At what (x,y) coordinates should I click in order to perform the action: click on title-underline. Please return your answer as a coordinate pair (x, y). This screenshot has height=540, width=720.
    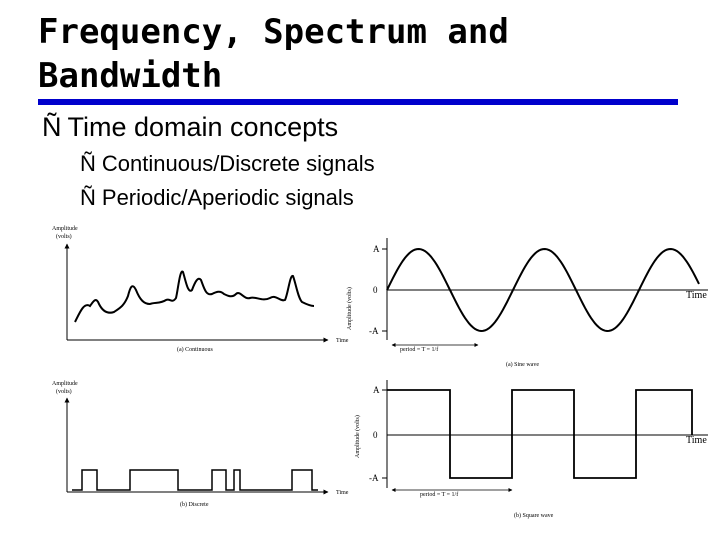
    Looking at the image, I should click on (358, 102).